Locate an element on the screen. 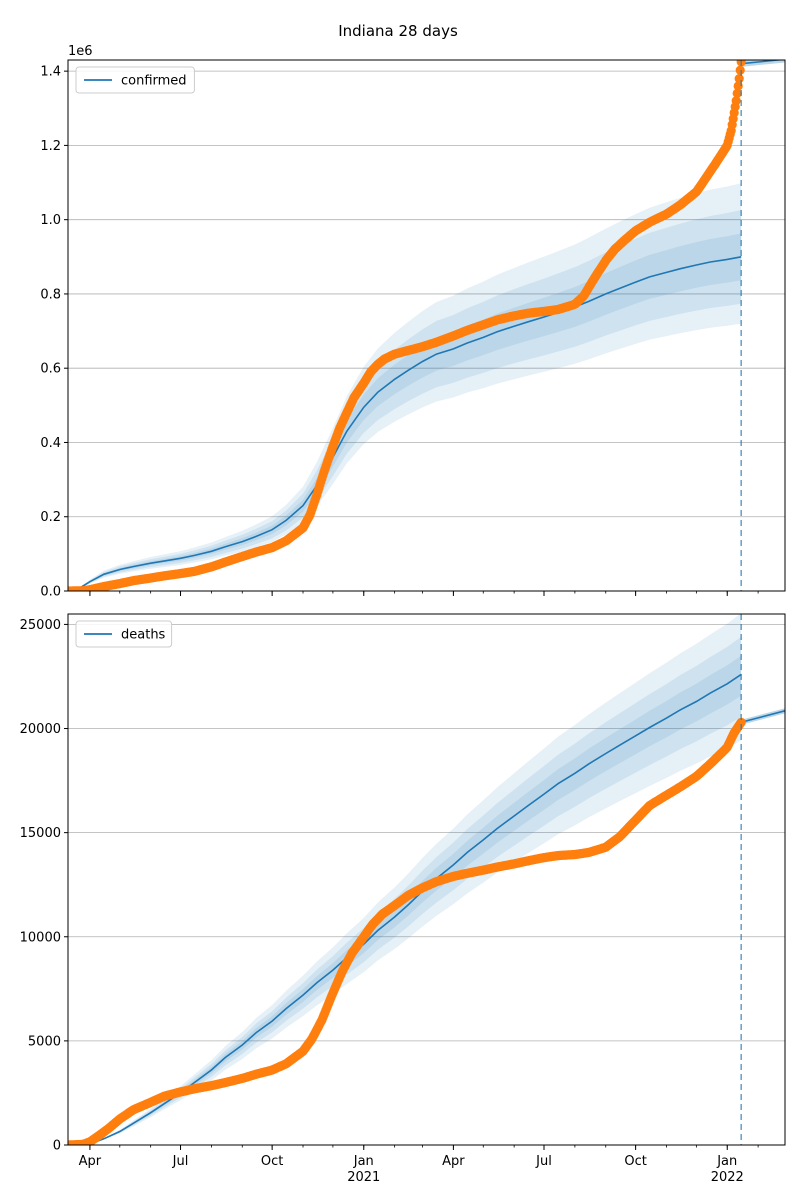 This screenshot has height=1200, width=800. legend: confirmed is located at coordinates (135, 80).